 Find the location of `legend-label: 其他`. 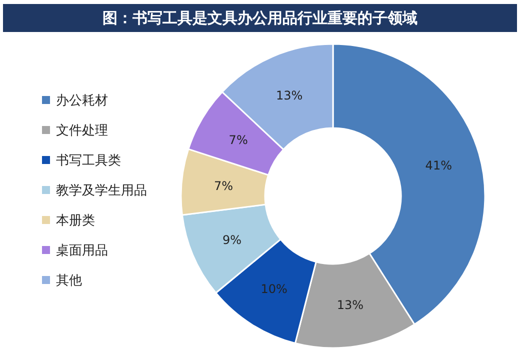

legend-label: 其他 is located at coordinates (69, 281).